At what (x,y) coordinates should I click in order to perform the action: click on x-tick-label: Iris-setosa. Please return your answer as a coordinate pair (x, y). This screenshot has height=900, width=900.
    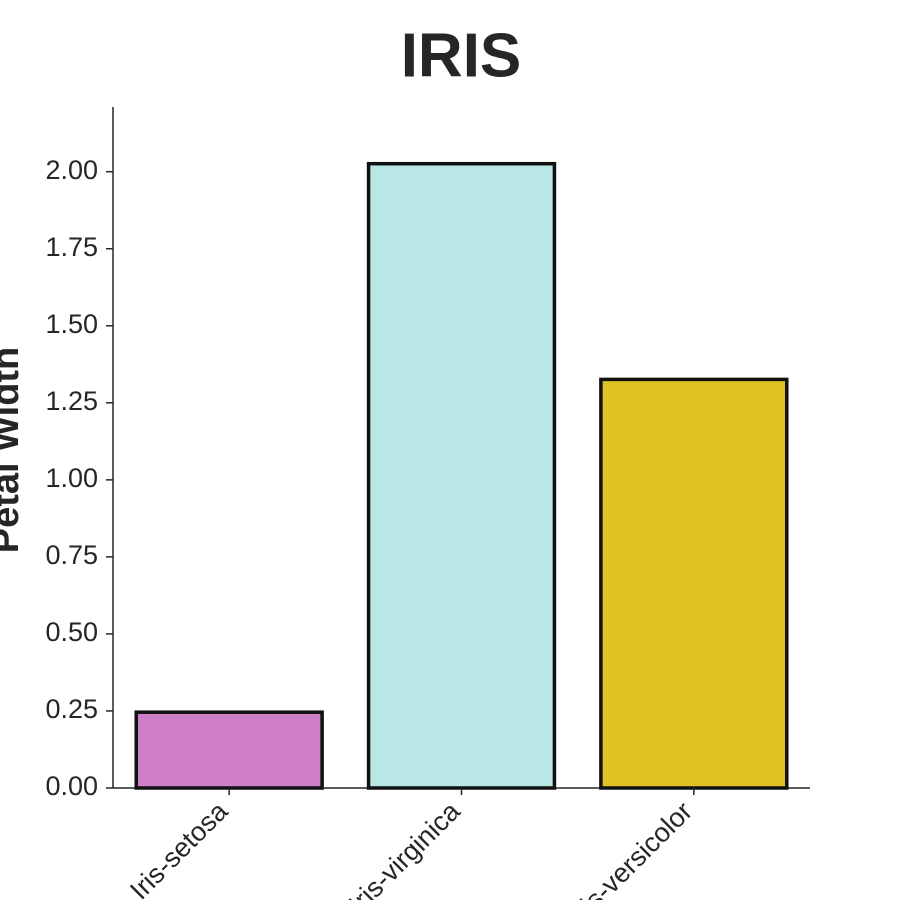
    Looking at the image, I should click on (179, 847).